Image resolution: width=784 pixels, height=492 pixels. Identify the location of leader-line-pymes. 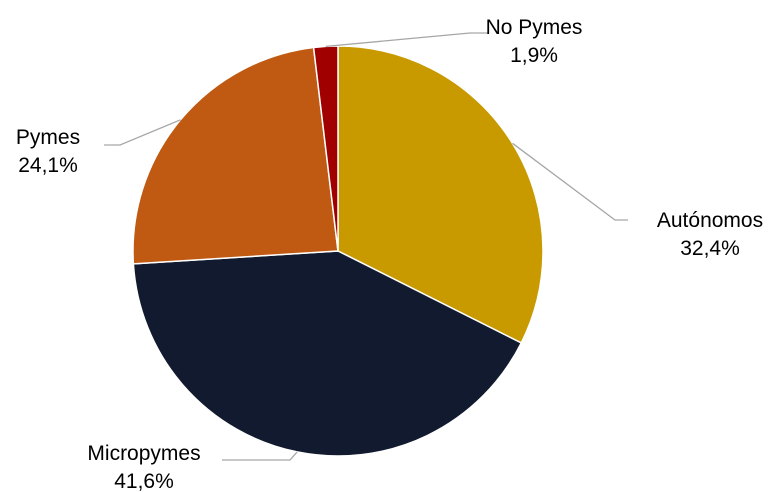
(142, 132).